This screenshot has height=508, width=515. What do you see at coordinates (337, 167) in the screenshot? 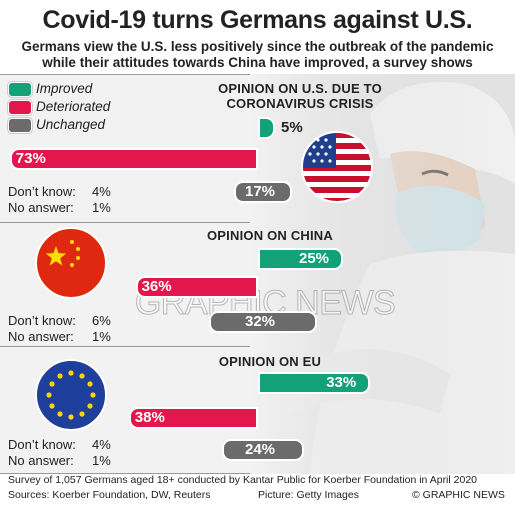
I see `us-flag-icon` at bounding box center [337, 167].